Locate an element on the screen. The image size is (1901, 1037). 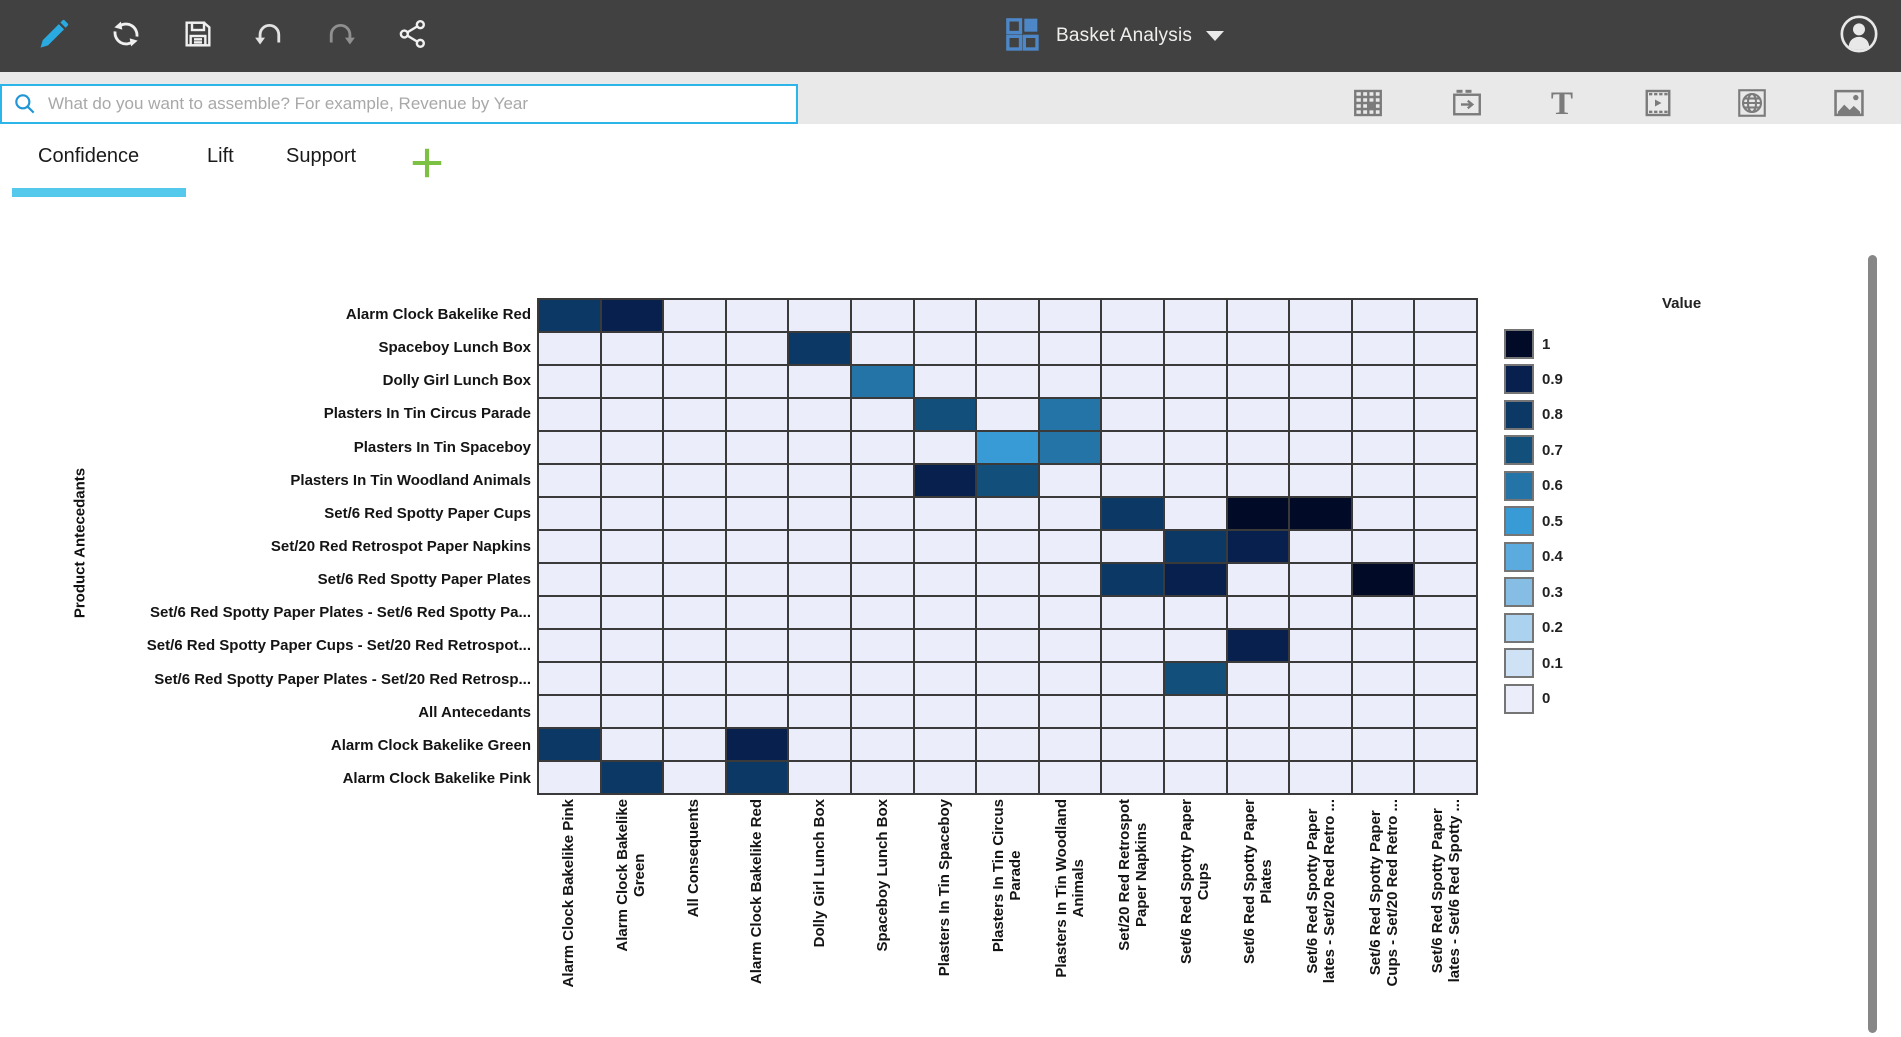
assemble-searchbox is located at coordinates (399, 104).